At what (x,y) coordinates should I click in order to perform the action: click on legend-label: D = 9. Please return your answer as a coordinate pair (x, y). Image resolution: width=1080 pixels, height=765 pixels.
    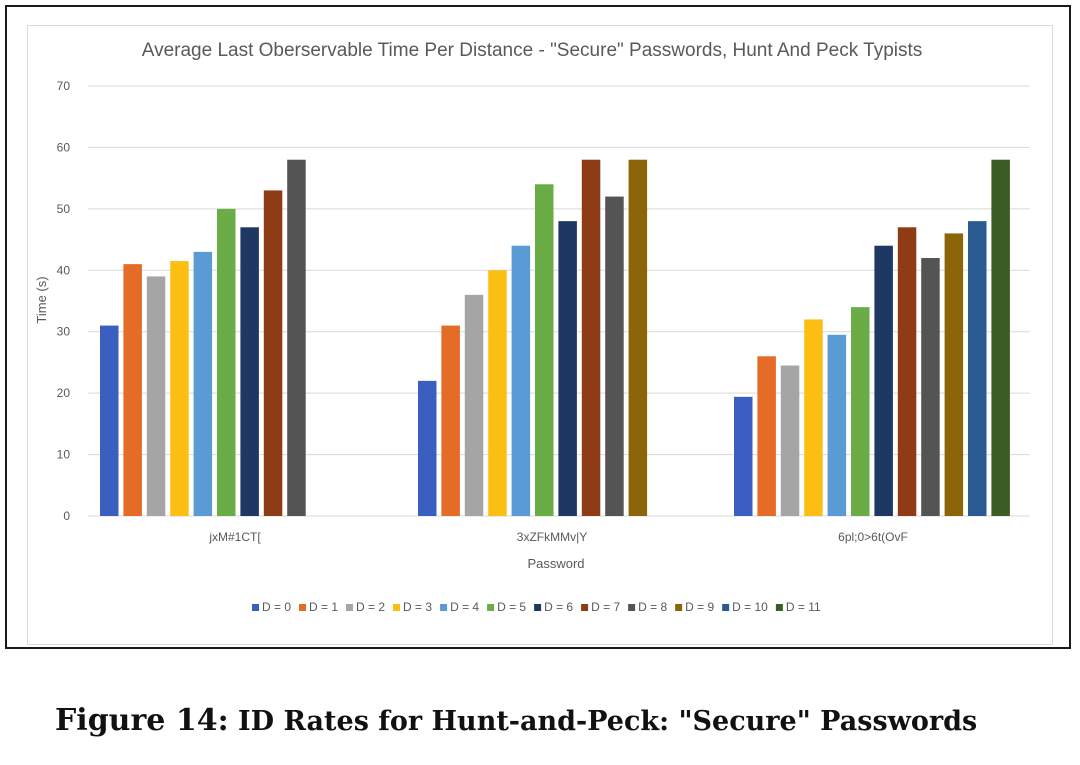
    Looking at the image, I should click on (699, 607).